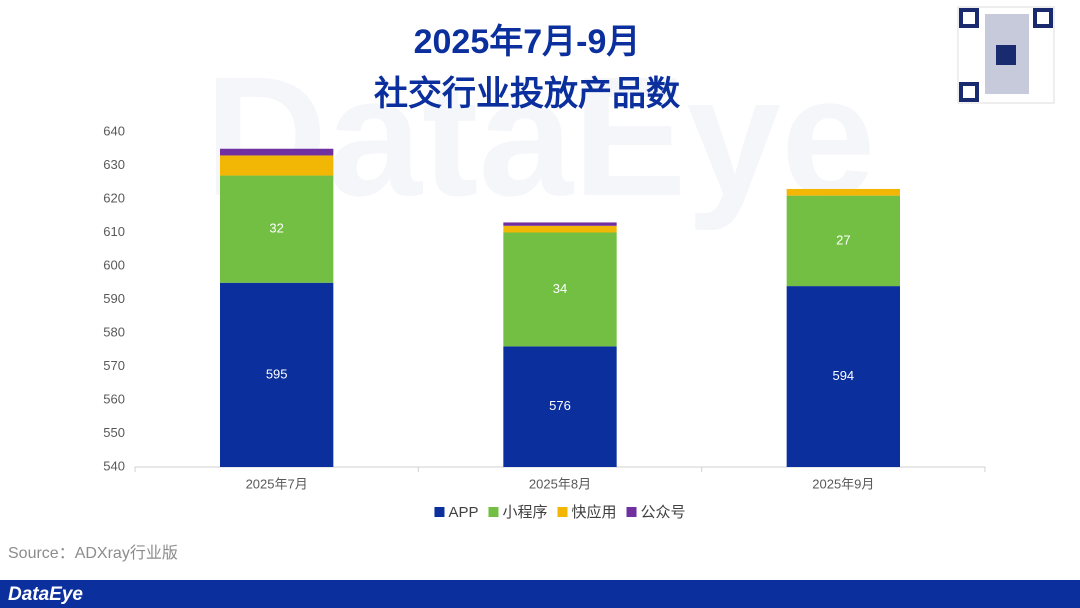  What do you see at coordinates (114, 298) in the screenshot?
I see `y-tick-label: 590` at bounding box center [114, 298].